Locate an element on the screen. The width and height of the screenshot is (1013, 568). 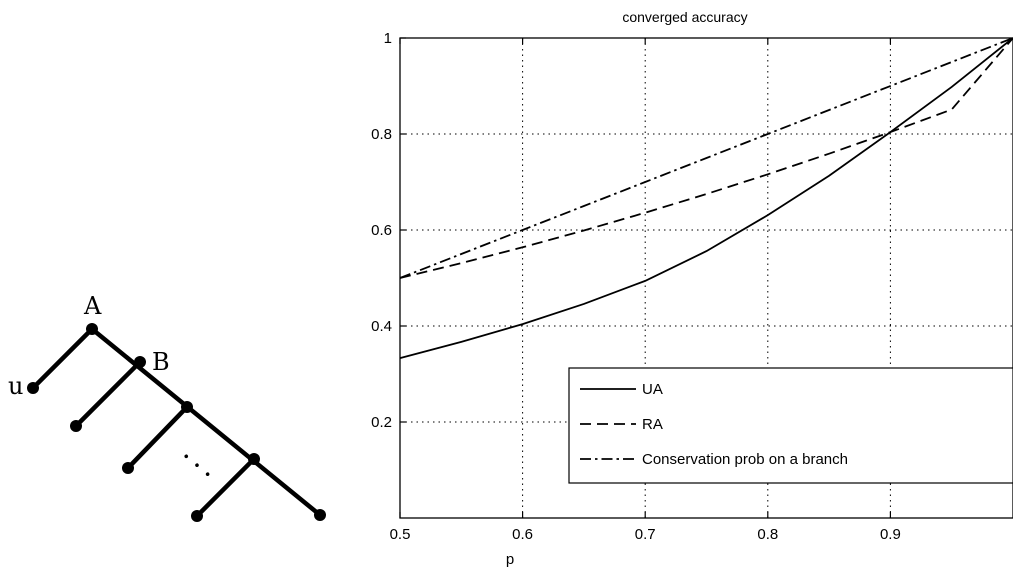
tree-label-b: B is located at coordinates (161, 362).